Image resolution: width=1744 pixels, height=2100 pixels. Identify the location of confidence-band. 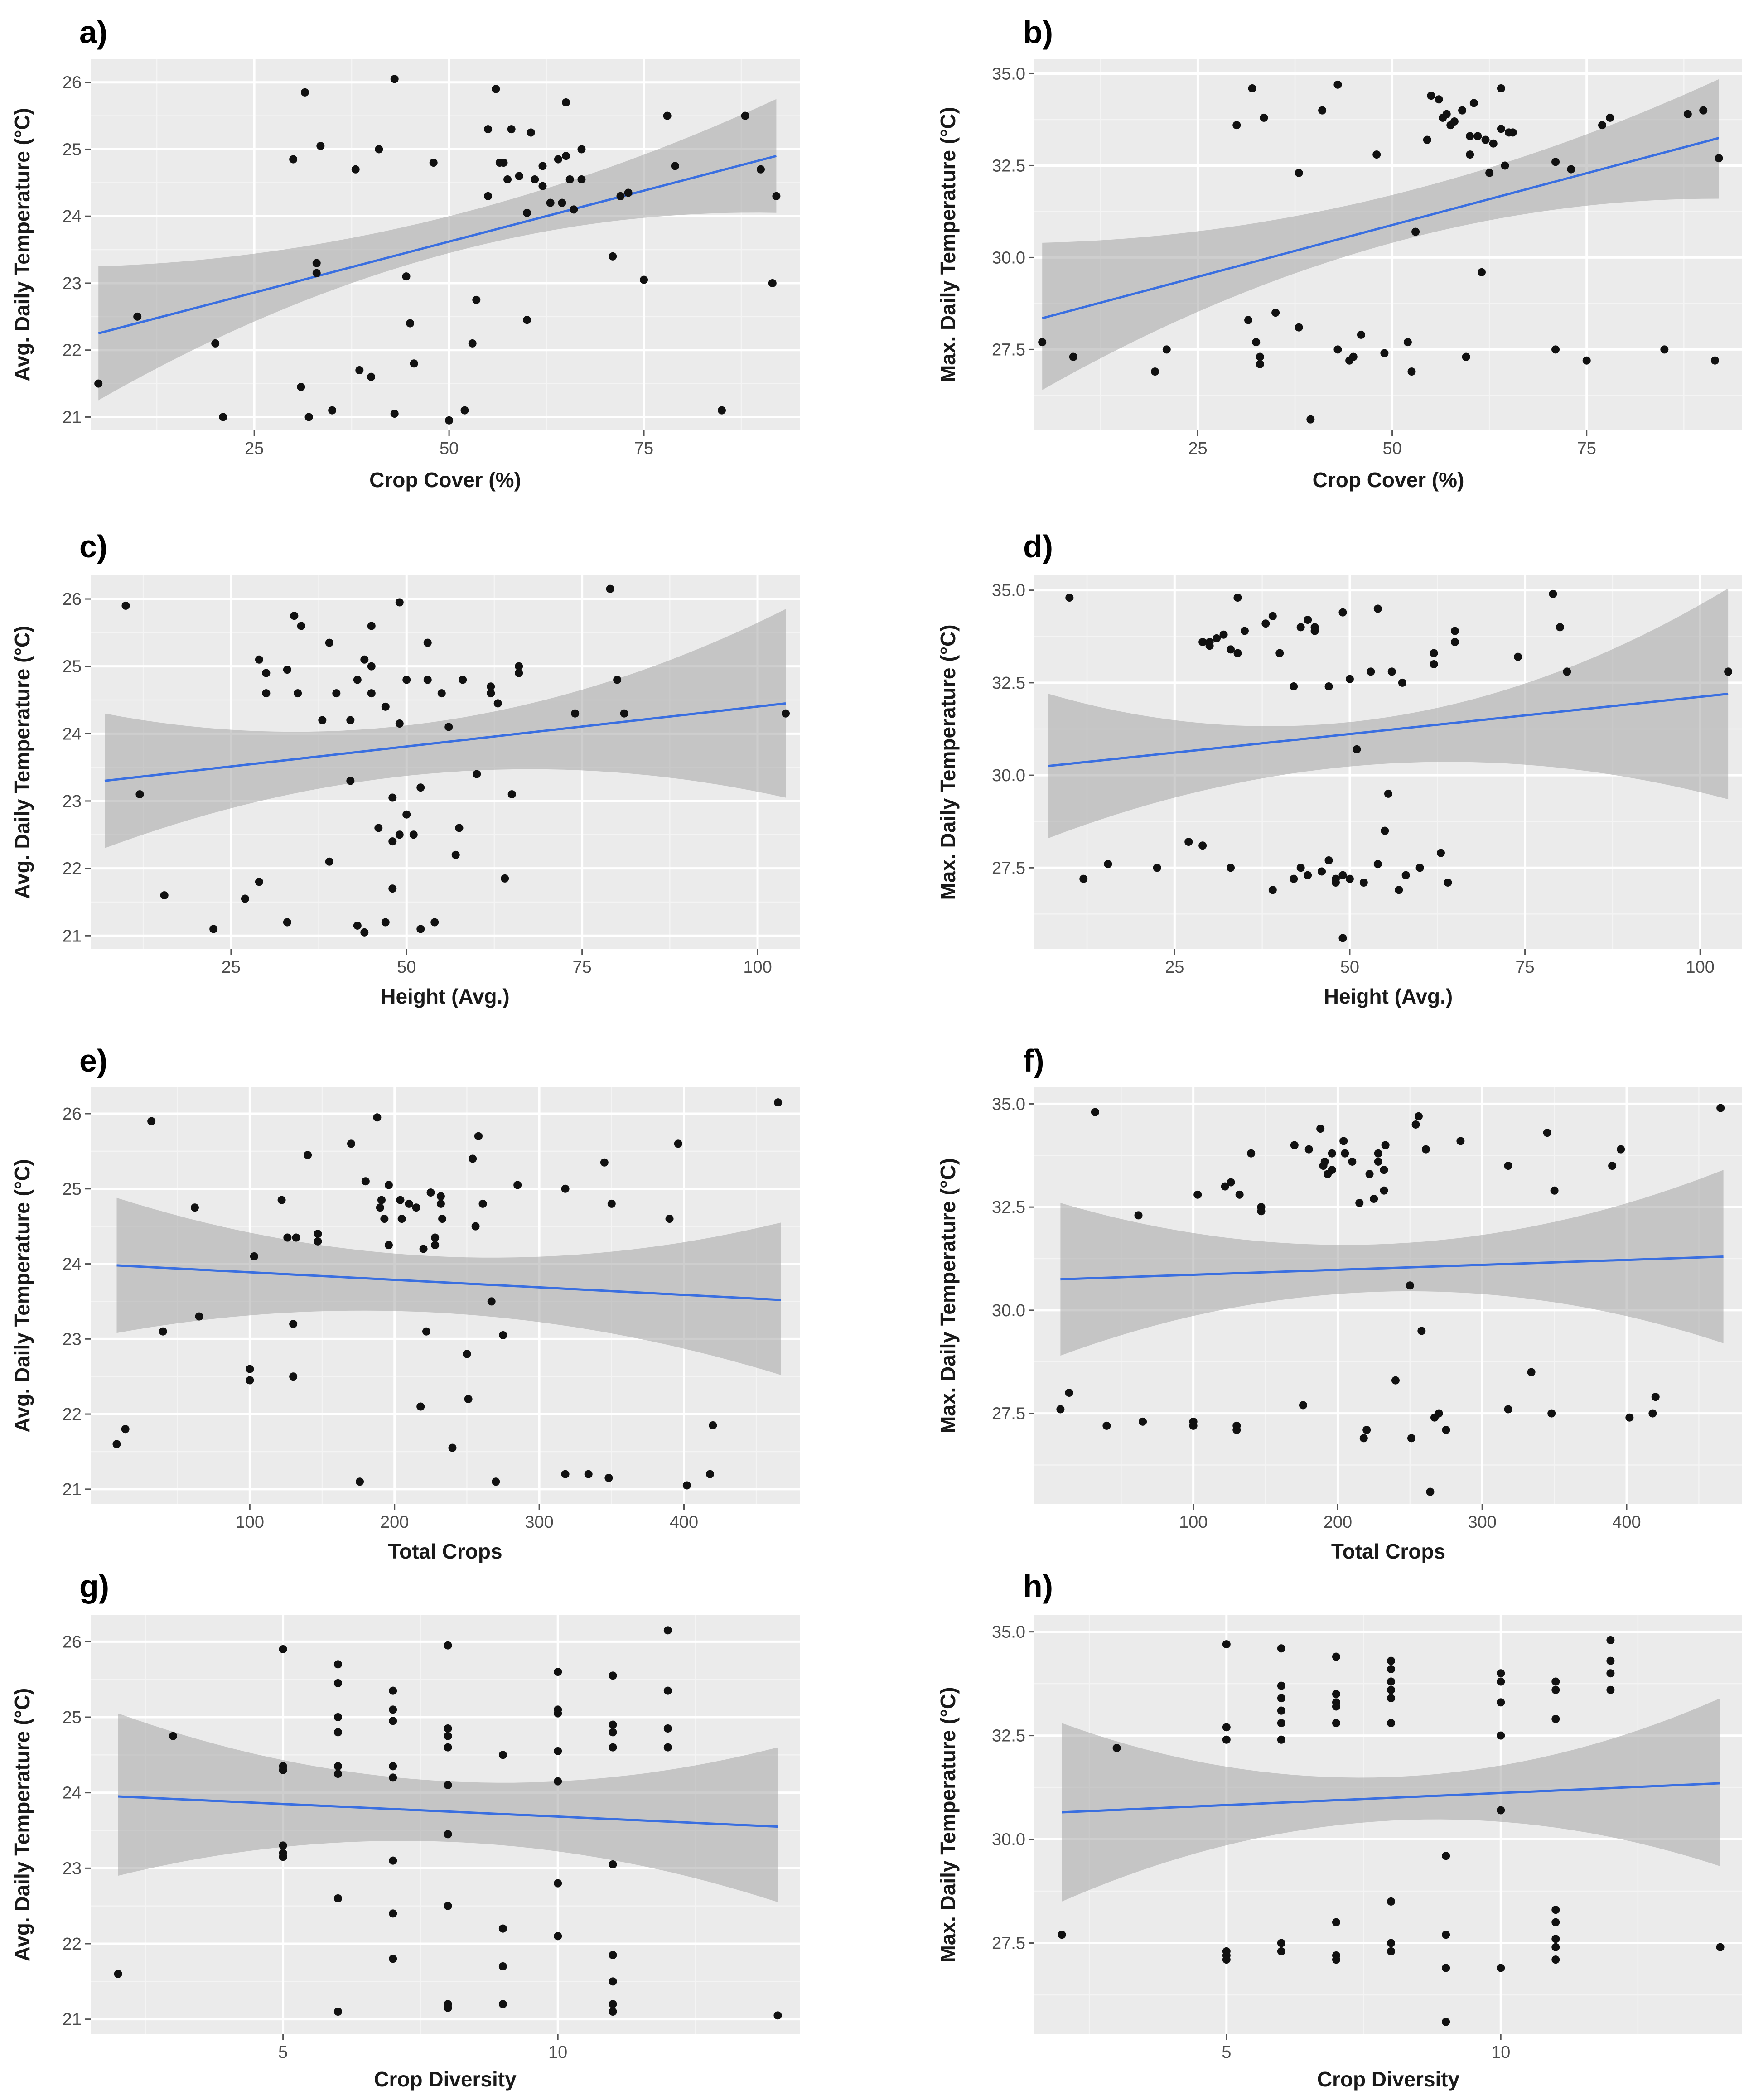
(448, 1286).